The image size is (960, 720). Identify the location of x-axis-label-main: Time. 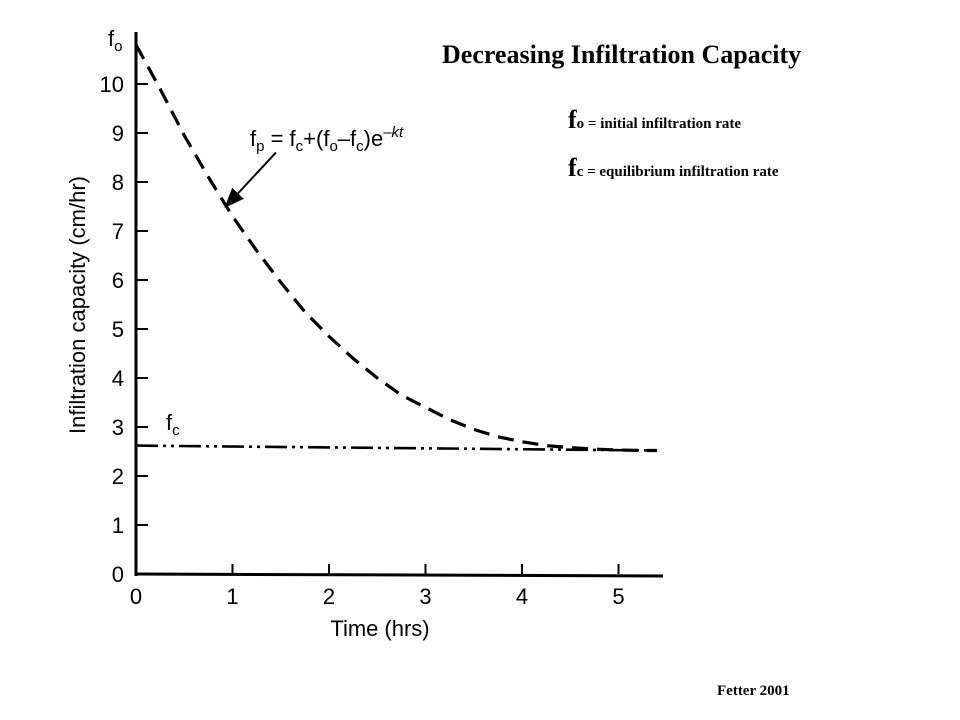
(354, 628).